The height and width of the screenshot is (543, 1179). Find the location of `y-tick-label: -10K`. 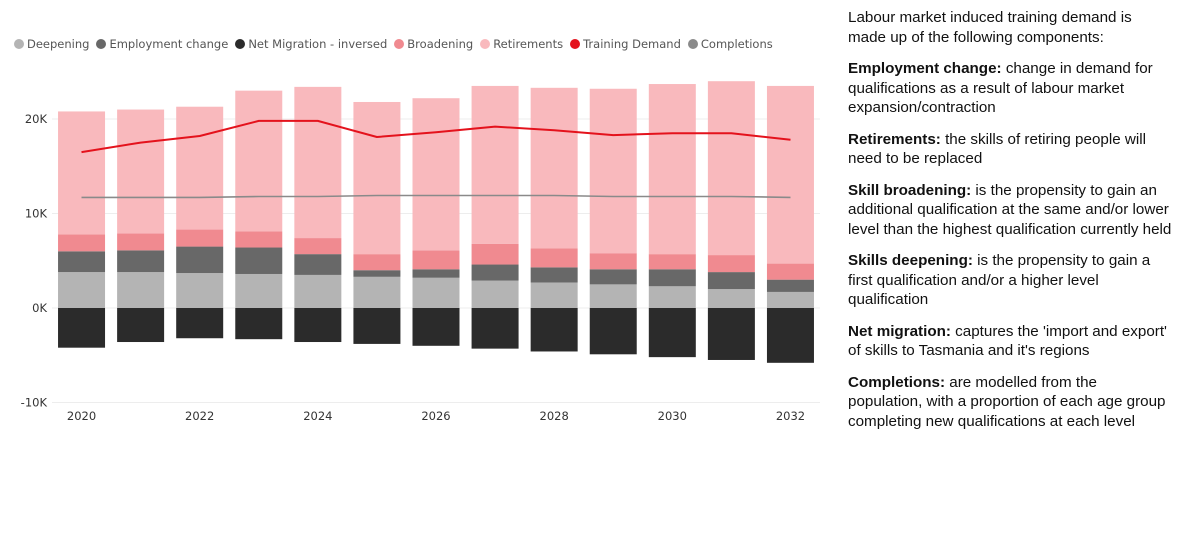

y-tick-label: -10K is located at coordinates (34, 403).